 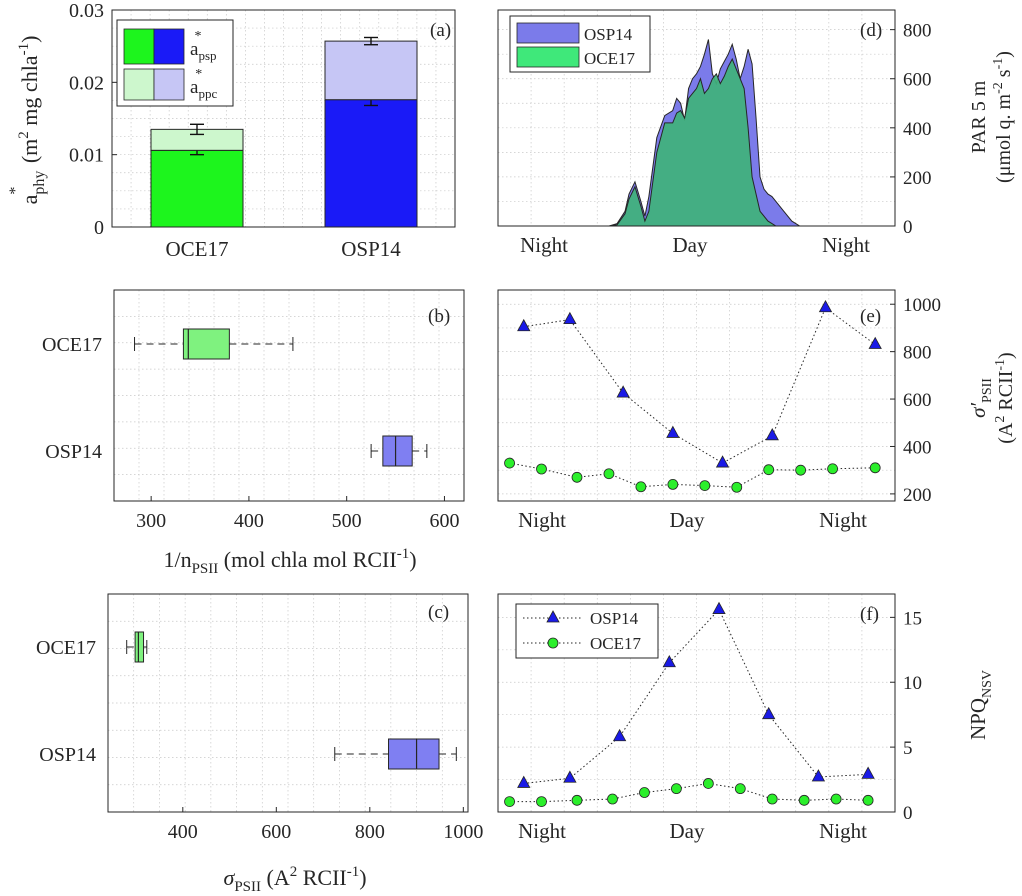 I want to click on ytick-label: 600, so click(x=917, y=400).